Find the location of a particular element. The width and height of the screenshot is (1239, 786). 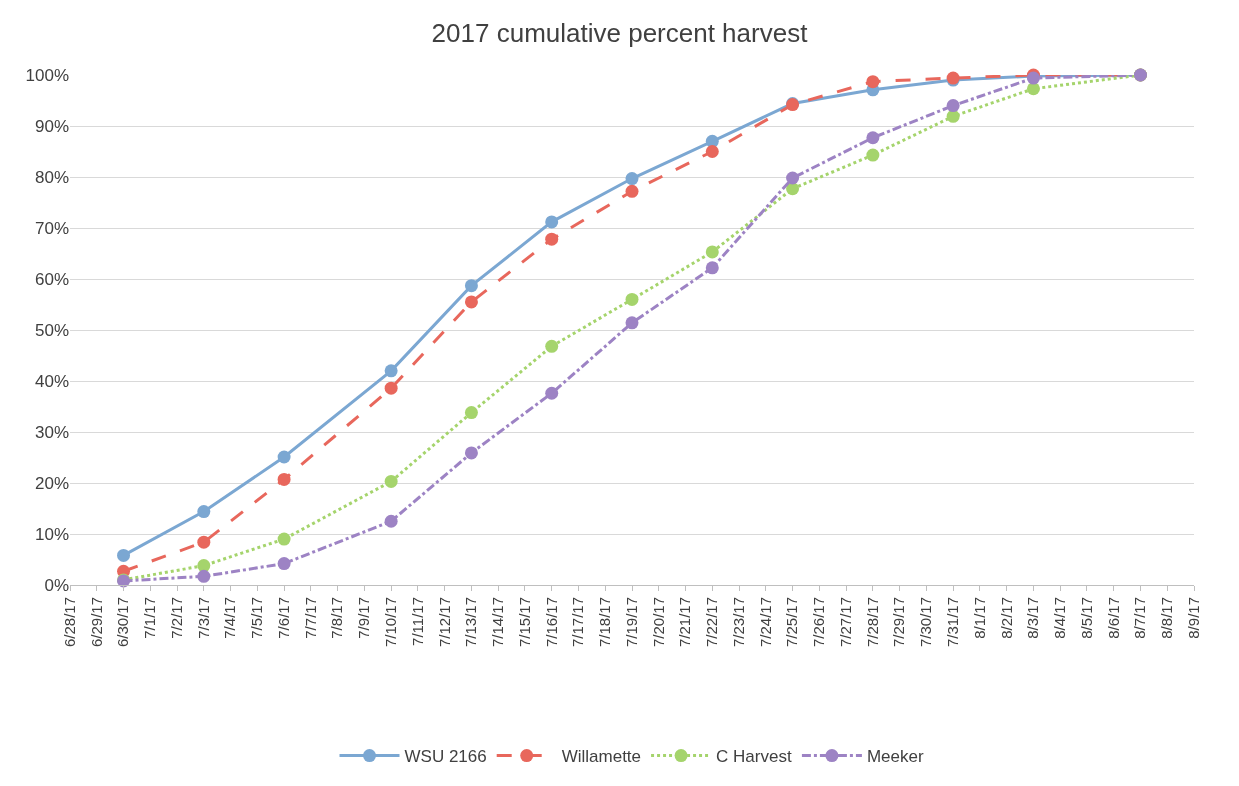

x-tick-label: 8/6/17 is located at coordinates (1113, 618).